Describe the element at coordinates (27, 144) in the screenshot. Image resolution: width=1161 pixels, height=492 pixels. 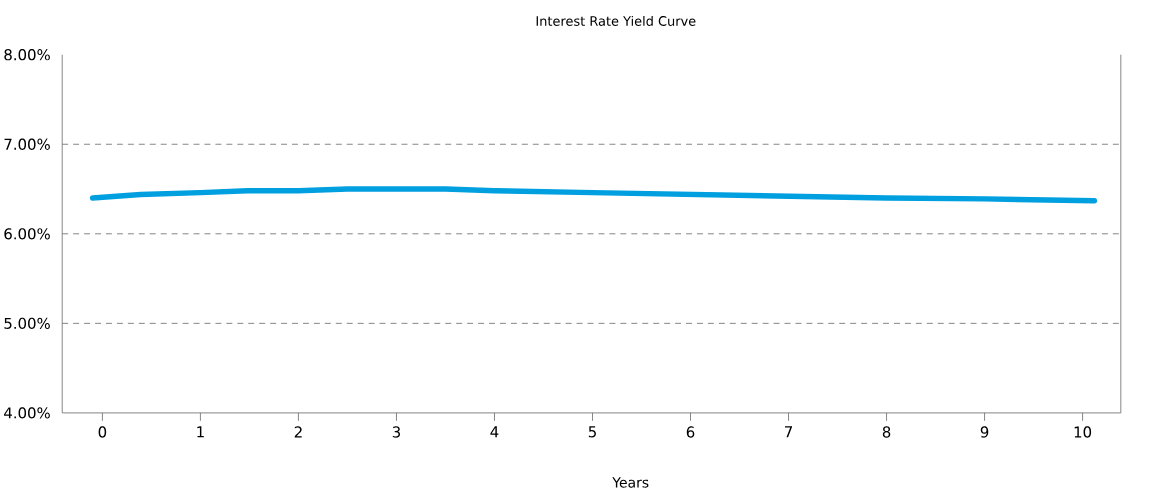
I see `y-tick-label: 7.00%` at that location.